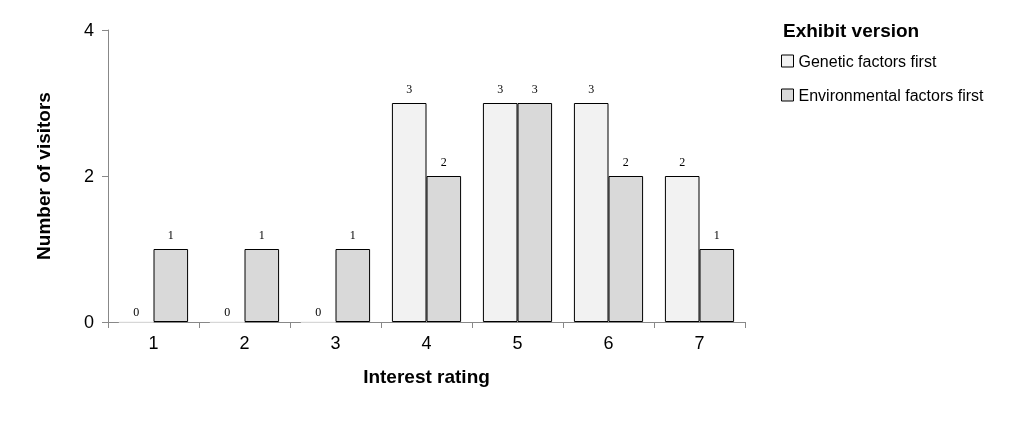 The height and width of the screenshot is (425, 1028). Describe the element at coordinates (851, 30) in the screenshot. I see `legend-title: Exhibit version` at that location.